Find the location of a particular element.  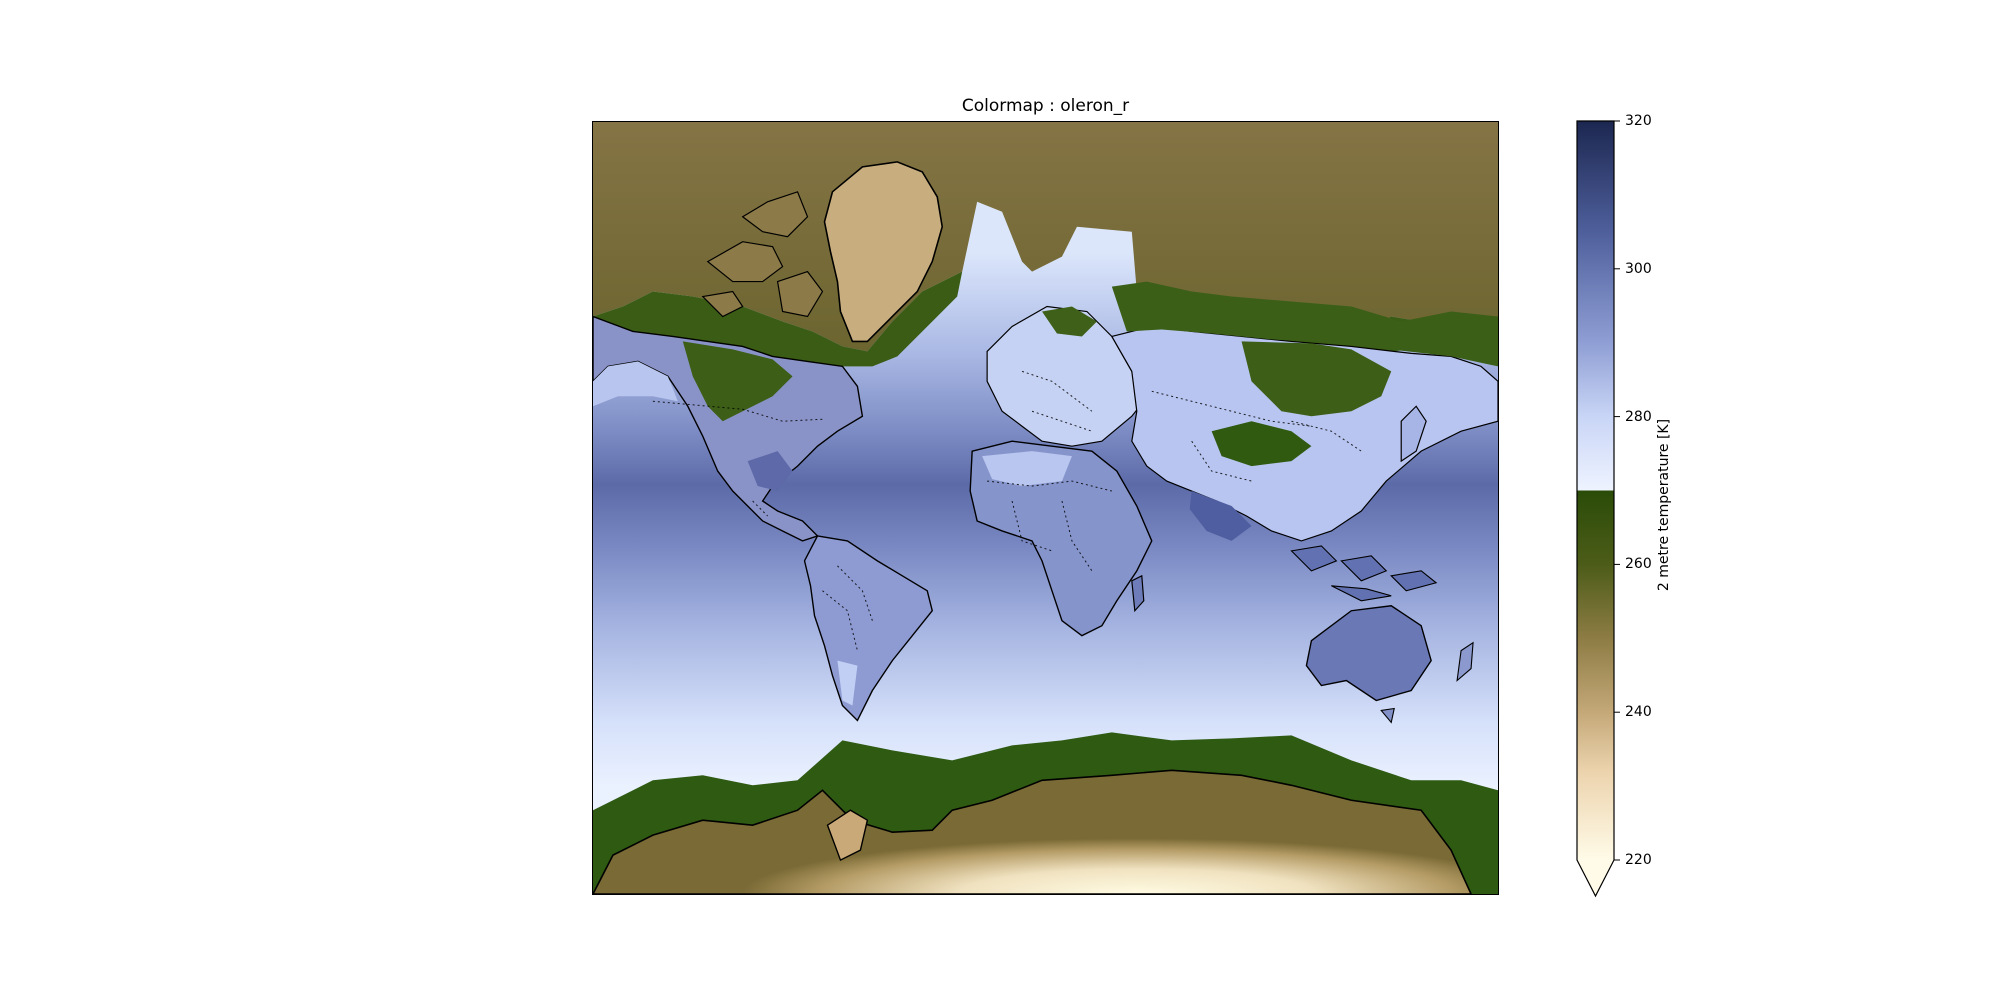

se-asia-islands is located at coordinates (1364, 573).